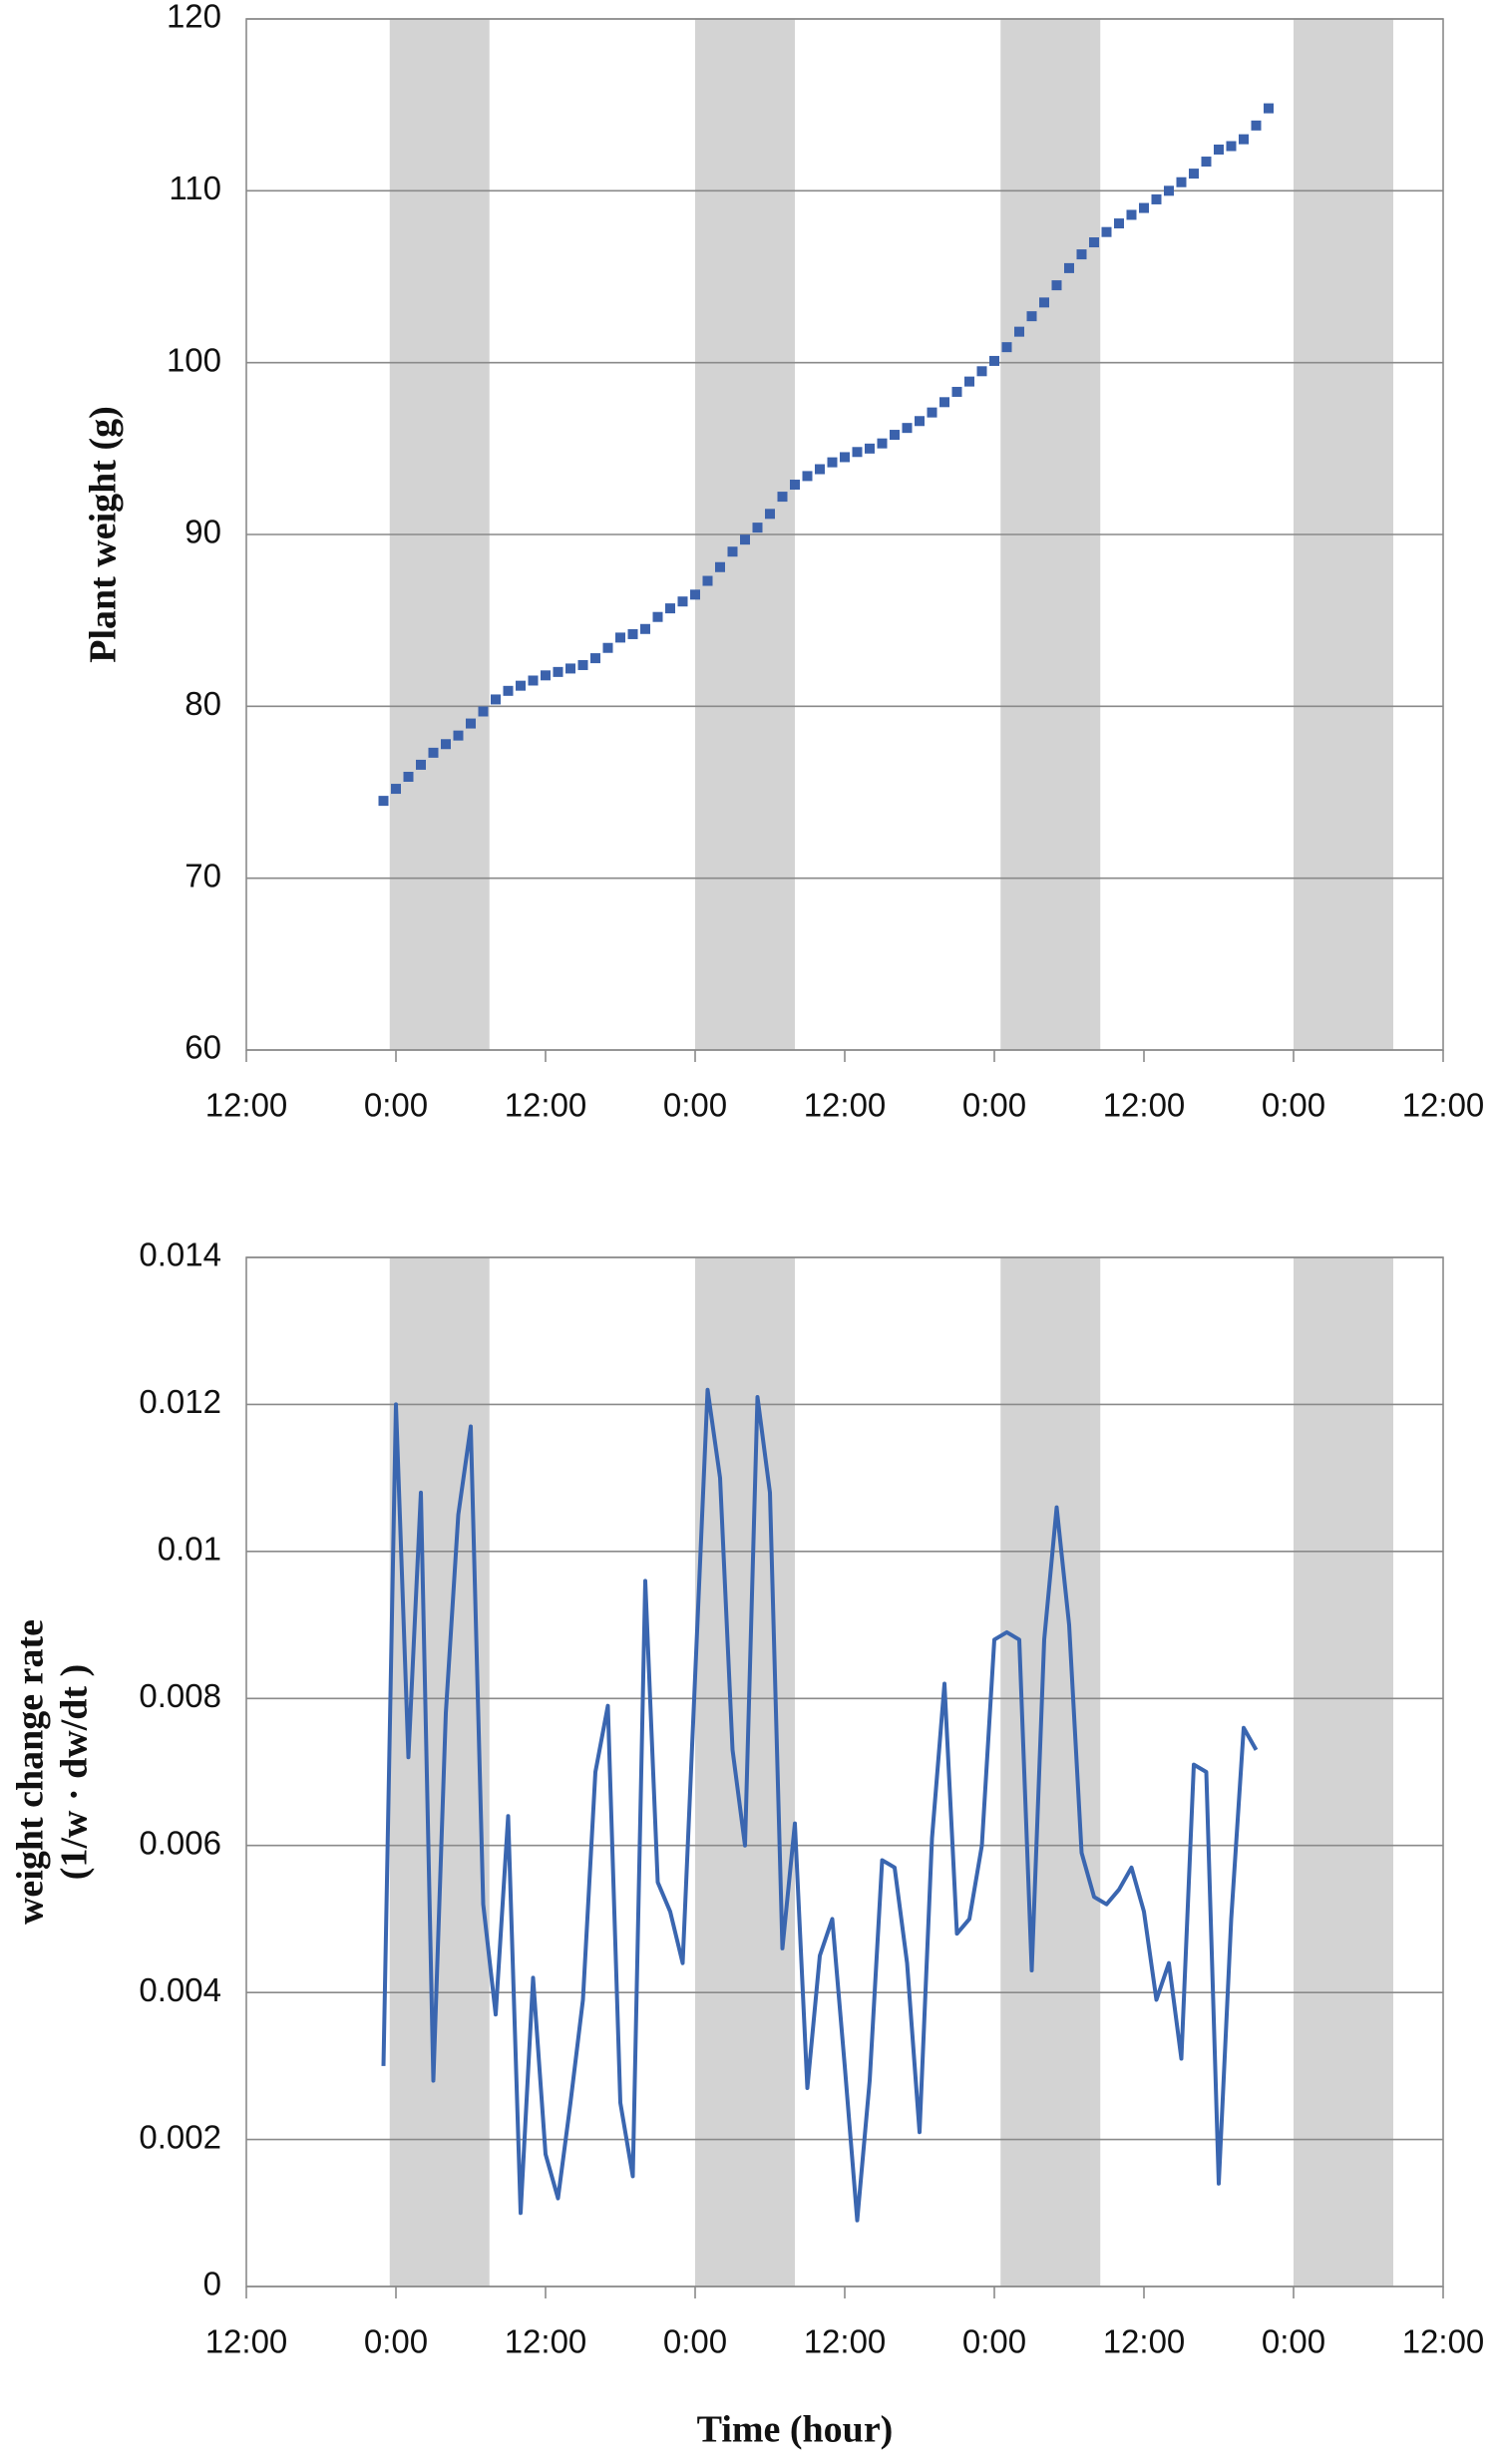 The height and width of the screenshot is (2464, 1496). Describe the element at coordinates (203, 875) in the screenshot. I see `y-tick-label: 70` at that location.